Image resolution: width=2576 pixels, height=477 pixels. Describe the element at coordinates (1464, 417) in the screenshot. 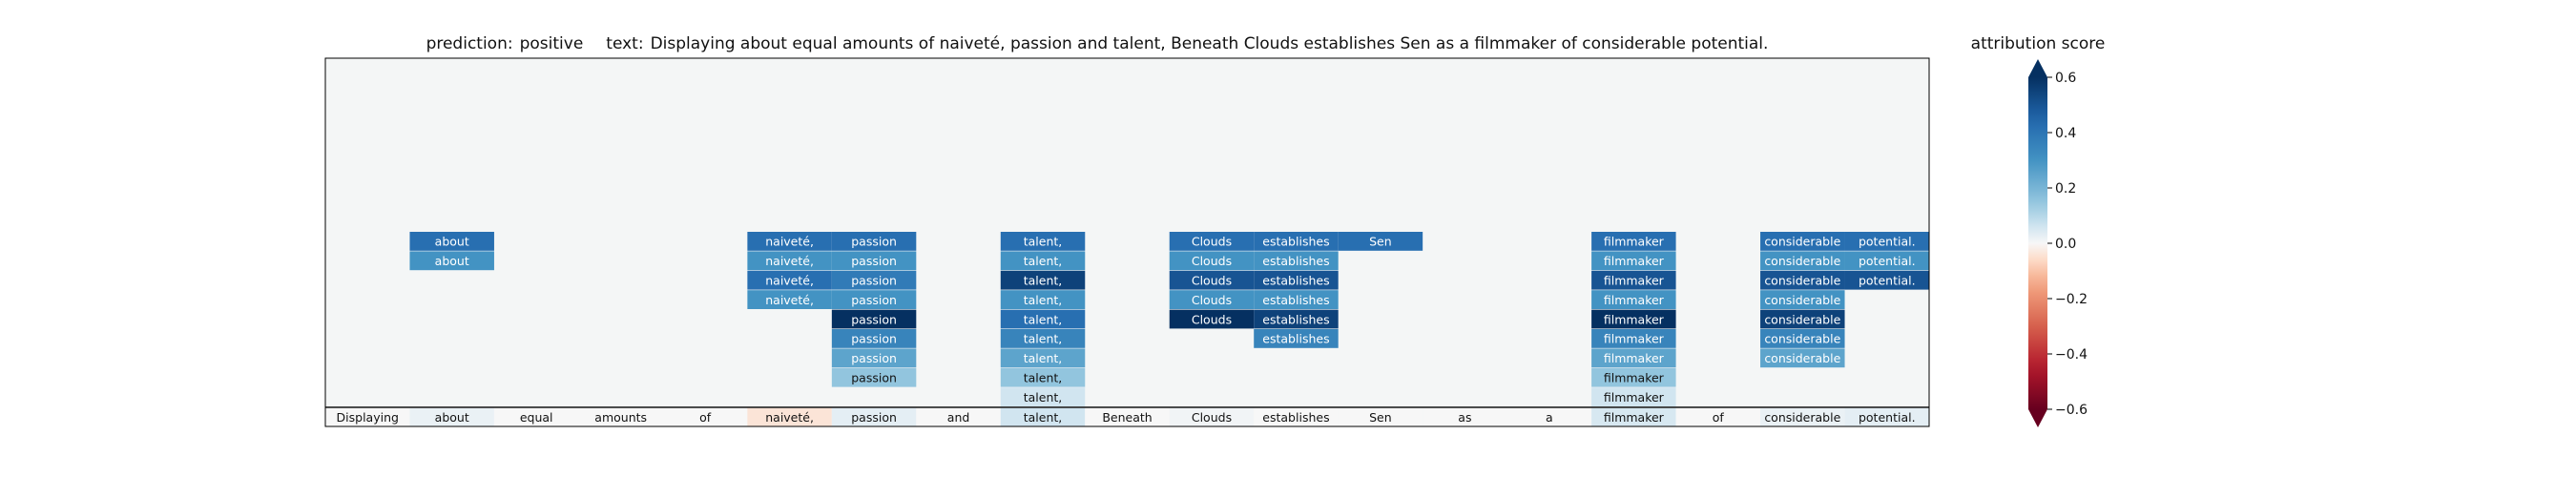

I see `baseline-token-label: as` at that location.